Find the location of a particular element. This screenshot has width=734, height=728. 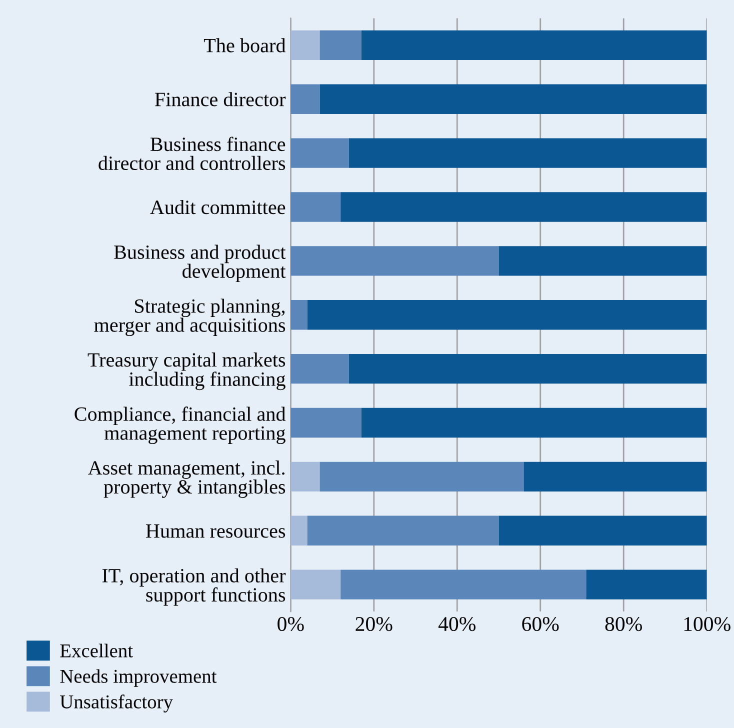

y-tick-label: Business finance director and controllers is located at coordinates (192, 153).